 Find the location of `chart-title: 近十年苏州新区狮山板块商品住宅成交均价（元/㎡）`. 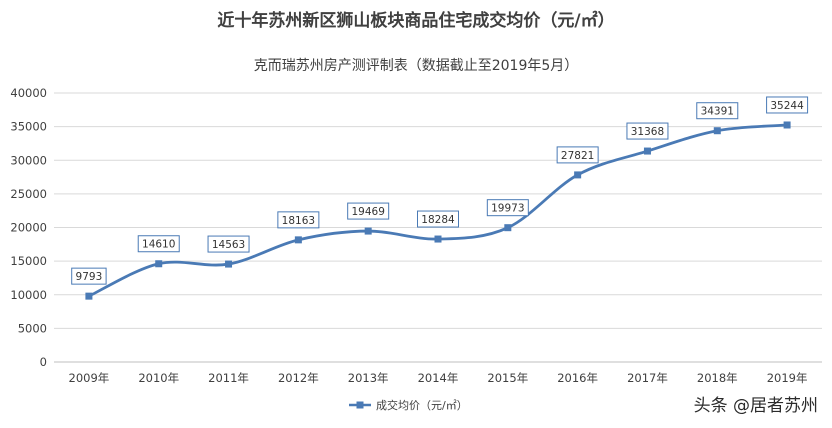

chart-title: 近十年苏州新区狮山板块商品住宅成交均价（元/㎡） is located at coordinates (415, 20).